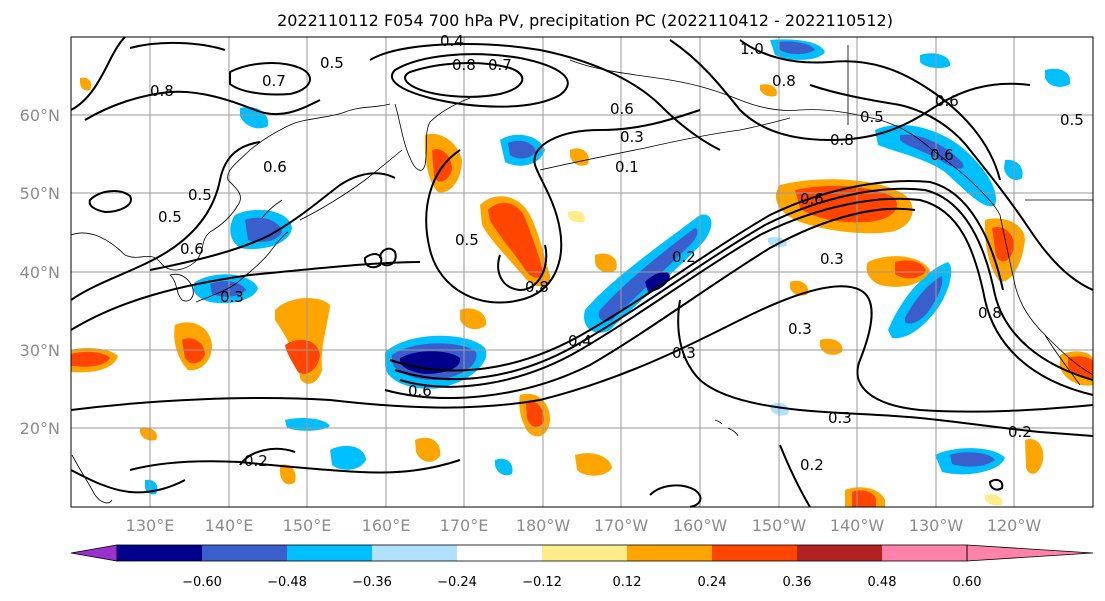 The image size is (1105, 601). Describe the element at coordinates (40, 272) in the screenshot. I see `lat-label: 40°N` at that location.